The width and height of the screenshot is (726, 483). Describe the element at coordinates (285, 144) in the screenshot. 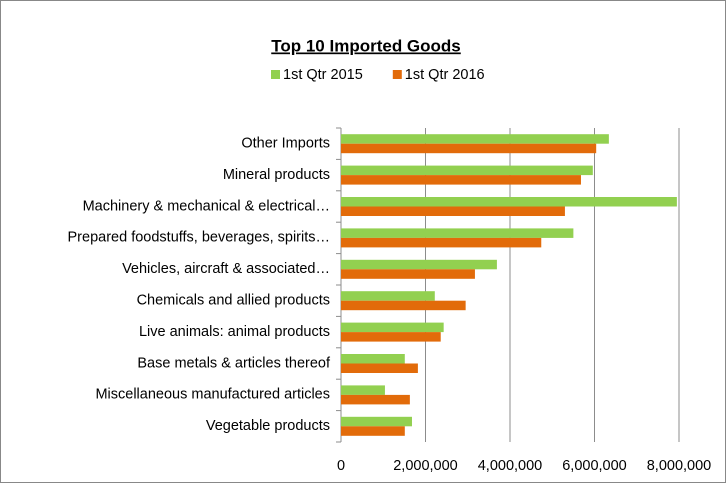

I see `y-tick-label: Other Imports` at that location.